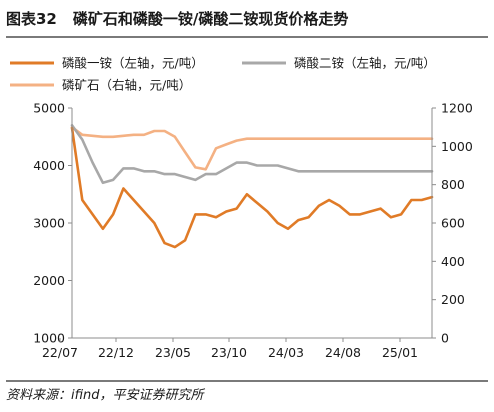 This screenshot has height=412, width=494. What do you see at coordinates (49, 108) in the screenshot?
I see `y-left-tick-label: 5000` at bounding box center [49, 108].